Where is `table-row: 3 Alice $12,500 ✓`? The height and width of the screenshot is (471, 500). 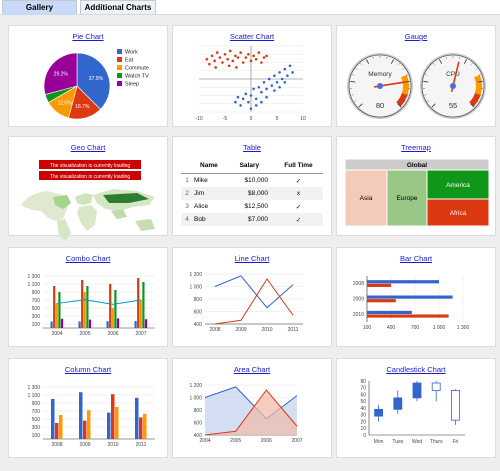 table-row: 3 Alice $12,500 ✓ is located at coordinates (252, 206).